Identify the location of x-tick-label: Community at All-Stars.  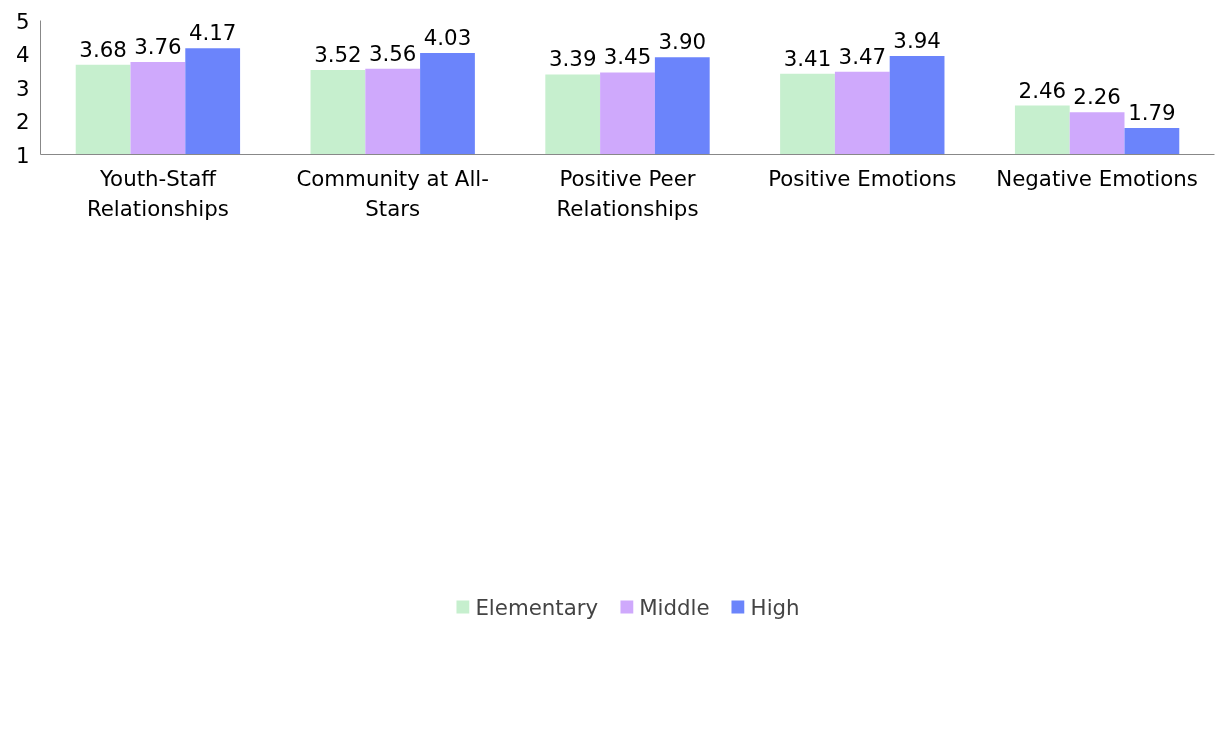
(392, 193).